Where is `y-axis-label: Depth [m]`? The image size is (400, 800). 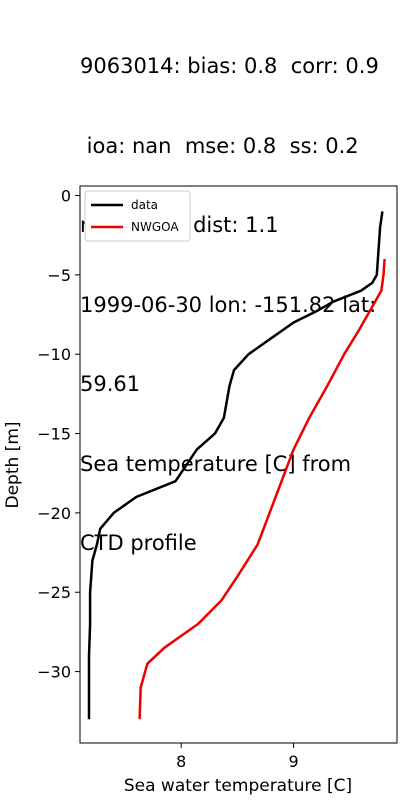 y-axis-label: Depth [m] is located at coordinates (13, 464).